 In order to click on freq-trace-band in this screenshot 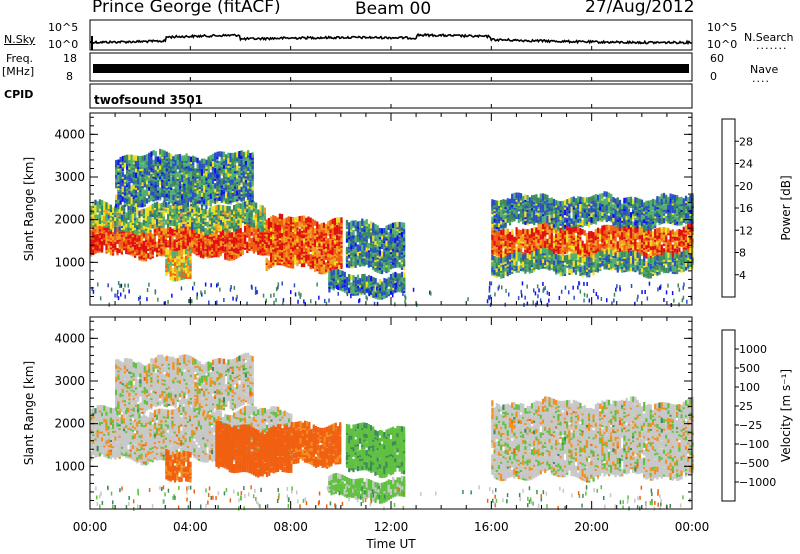, I will do `click(391, 68)`.